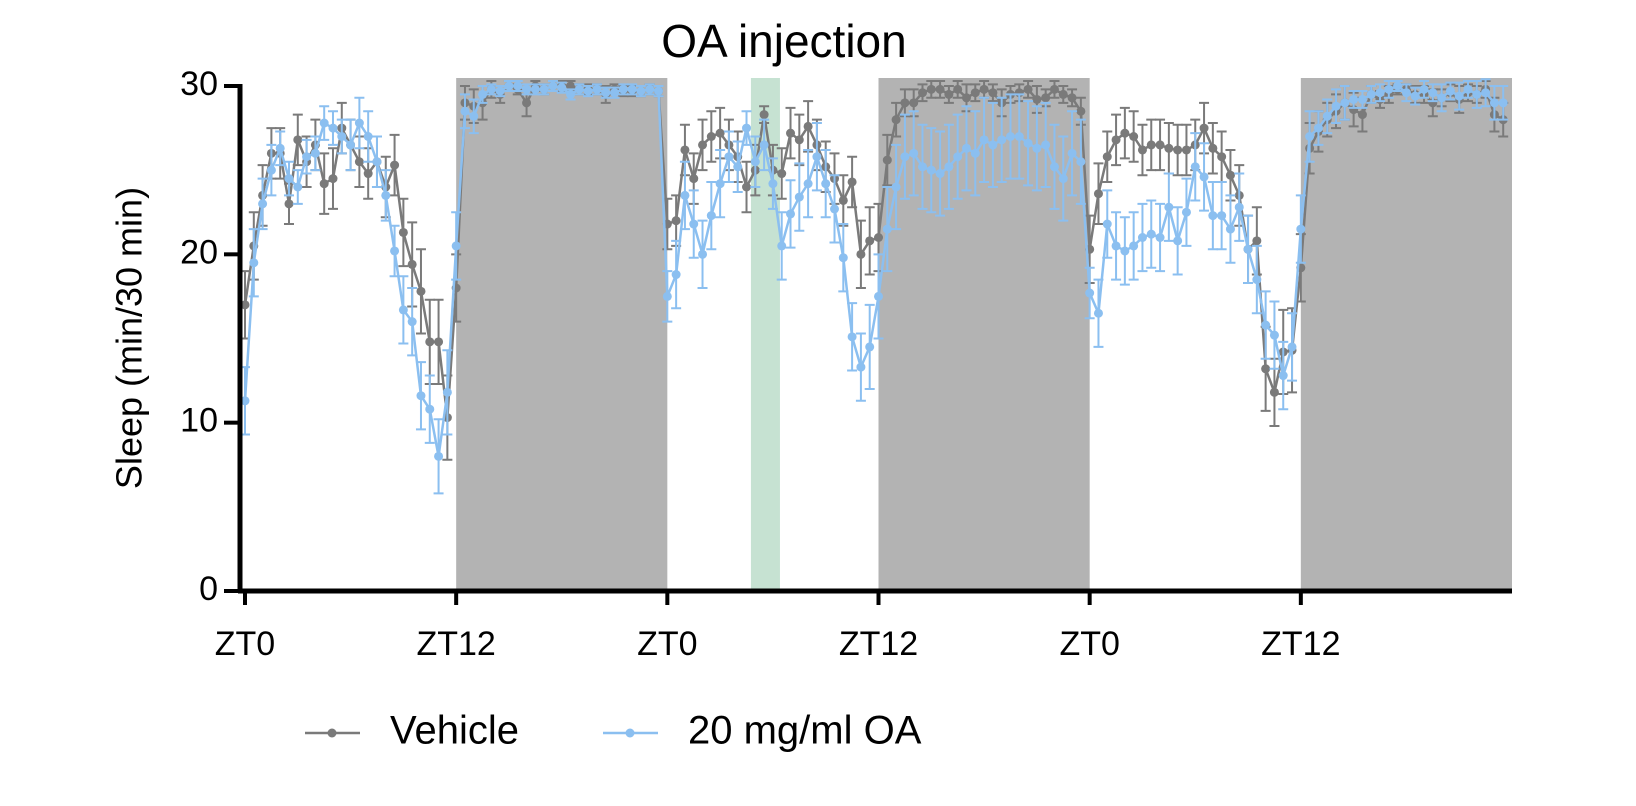 This screenshot has width=1636, height=806. Describe the element at coordinates (667, 644) in the screenshot. I see `x-tick-label: ZT0` at that location.